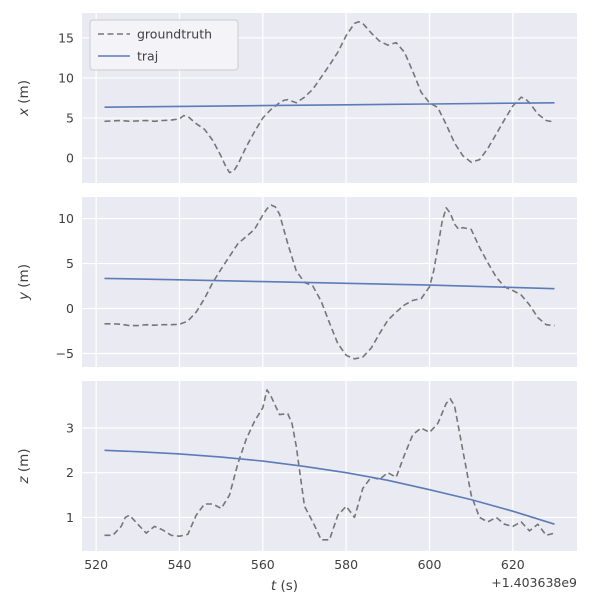 The width and height of the screenshot is (600, 600). I want to click on y-tick-label: 1, so click(70, 517).